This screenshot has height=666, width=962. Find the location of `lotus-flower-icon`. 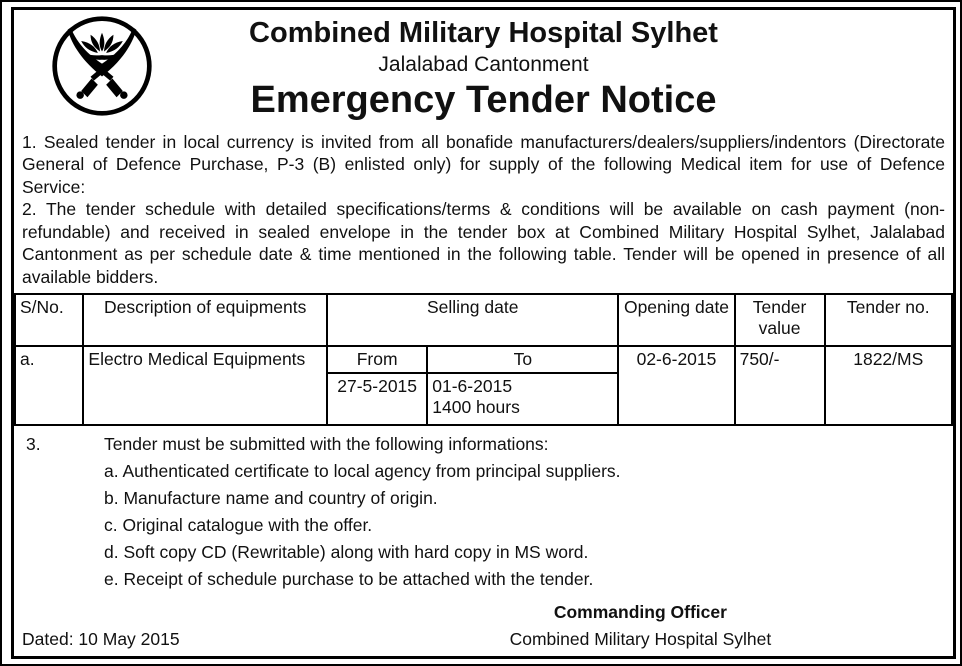

lotus-flower-icon is located at coordinates (102, 46).